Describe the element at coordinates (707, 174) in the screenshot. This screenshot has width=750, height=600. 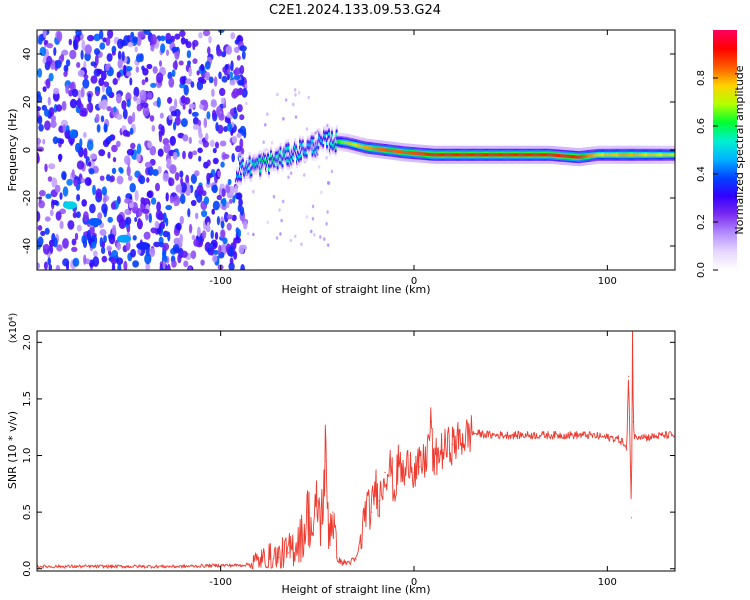
I see `colorbar-ticks: 0.0 0.2 0.4 0.6 0.8` at that location.